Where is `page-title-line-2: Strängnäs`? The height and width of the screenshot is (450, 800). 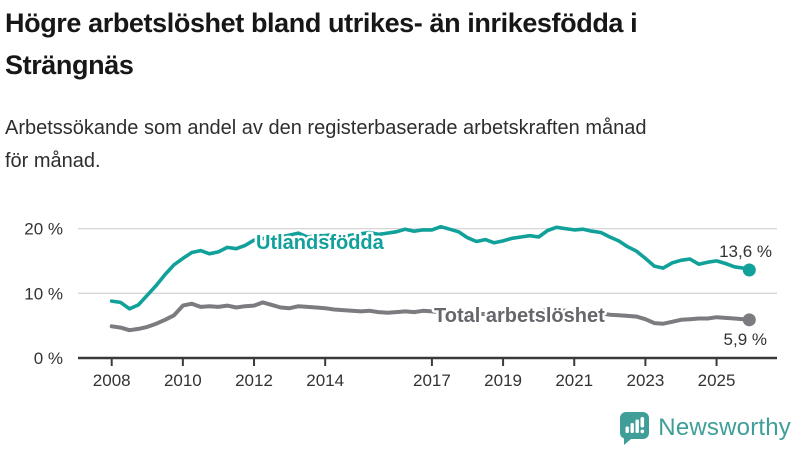 page-title-line-2: Strängnäs is located at coordinates (69, 65).